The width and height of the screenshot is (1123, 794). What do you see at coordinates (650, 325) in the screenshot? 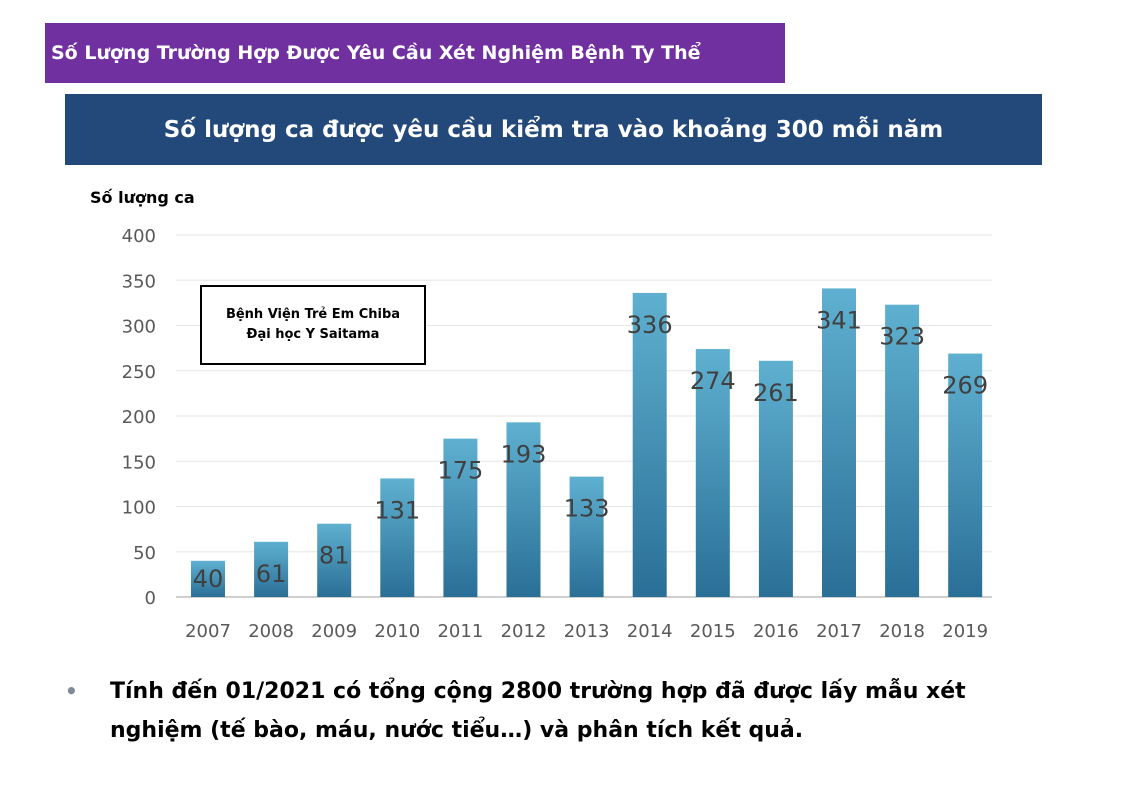
I see `data-label: 336` at bounding box center [650, 325].